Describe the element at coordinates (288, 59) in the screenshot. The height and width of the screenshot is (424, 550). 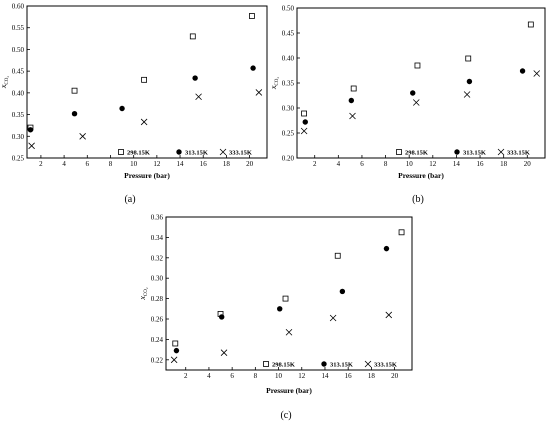
I see `panel-1-y-tick-label-4: 0.40` at that location.